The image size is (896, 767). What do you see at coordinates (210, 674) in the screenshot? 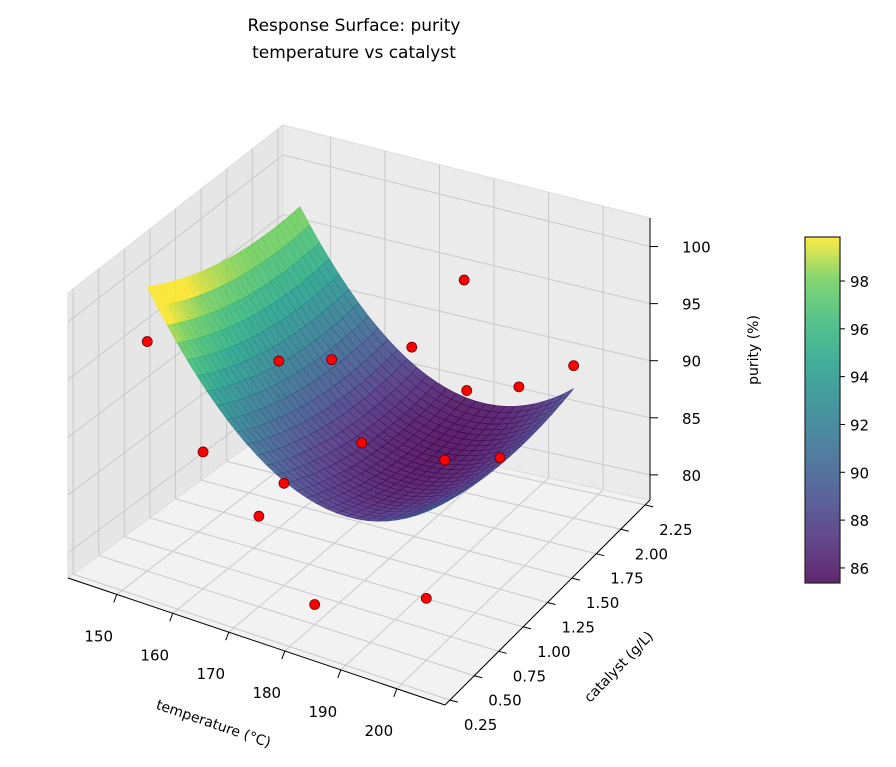
I see `x-tick-label: 170` at bounding box center [210, 674].